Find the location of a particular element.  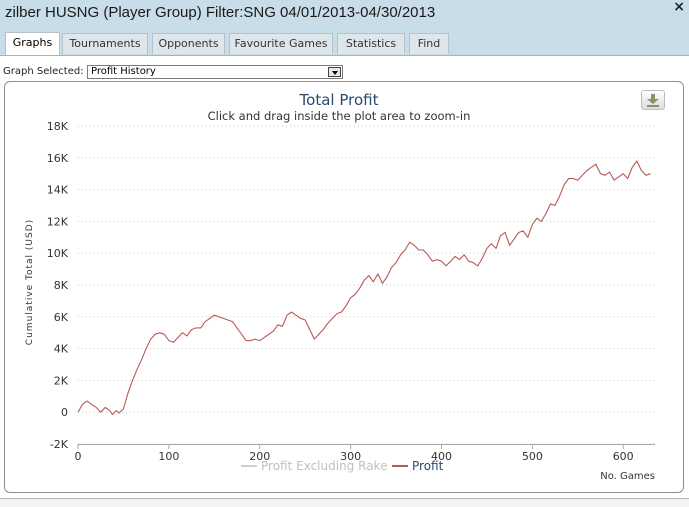

y-tick-label: 10K is located at coordinates (58, 253).